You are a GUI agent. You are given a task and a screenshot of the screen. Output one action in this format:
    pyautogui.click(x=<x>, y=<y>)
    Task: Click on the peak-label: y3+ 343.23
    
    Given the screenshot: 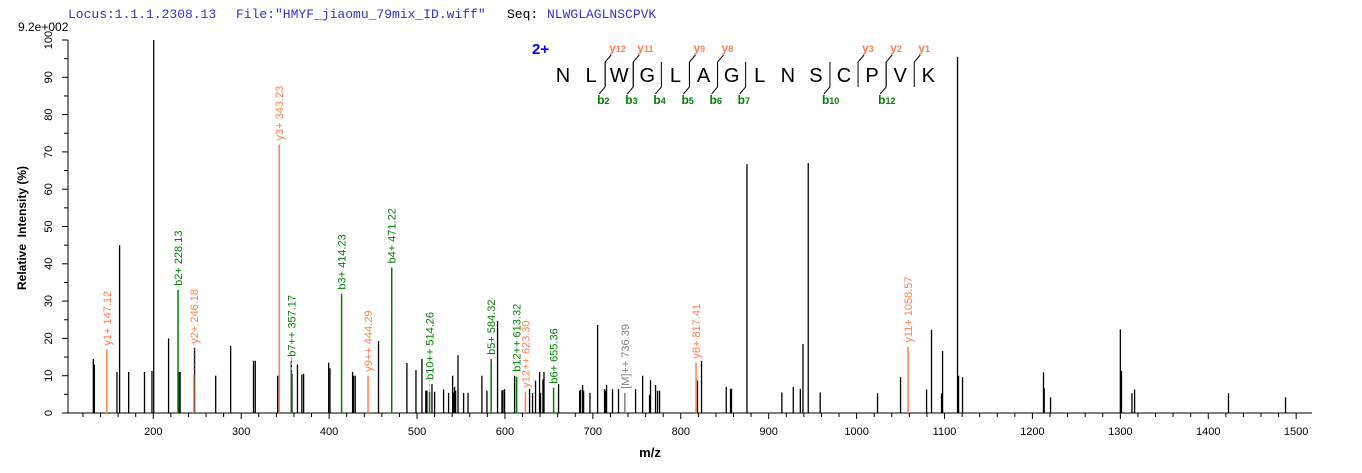 What is the action you would take?
    pyautogui.click(x=280, y=113)
    